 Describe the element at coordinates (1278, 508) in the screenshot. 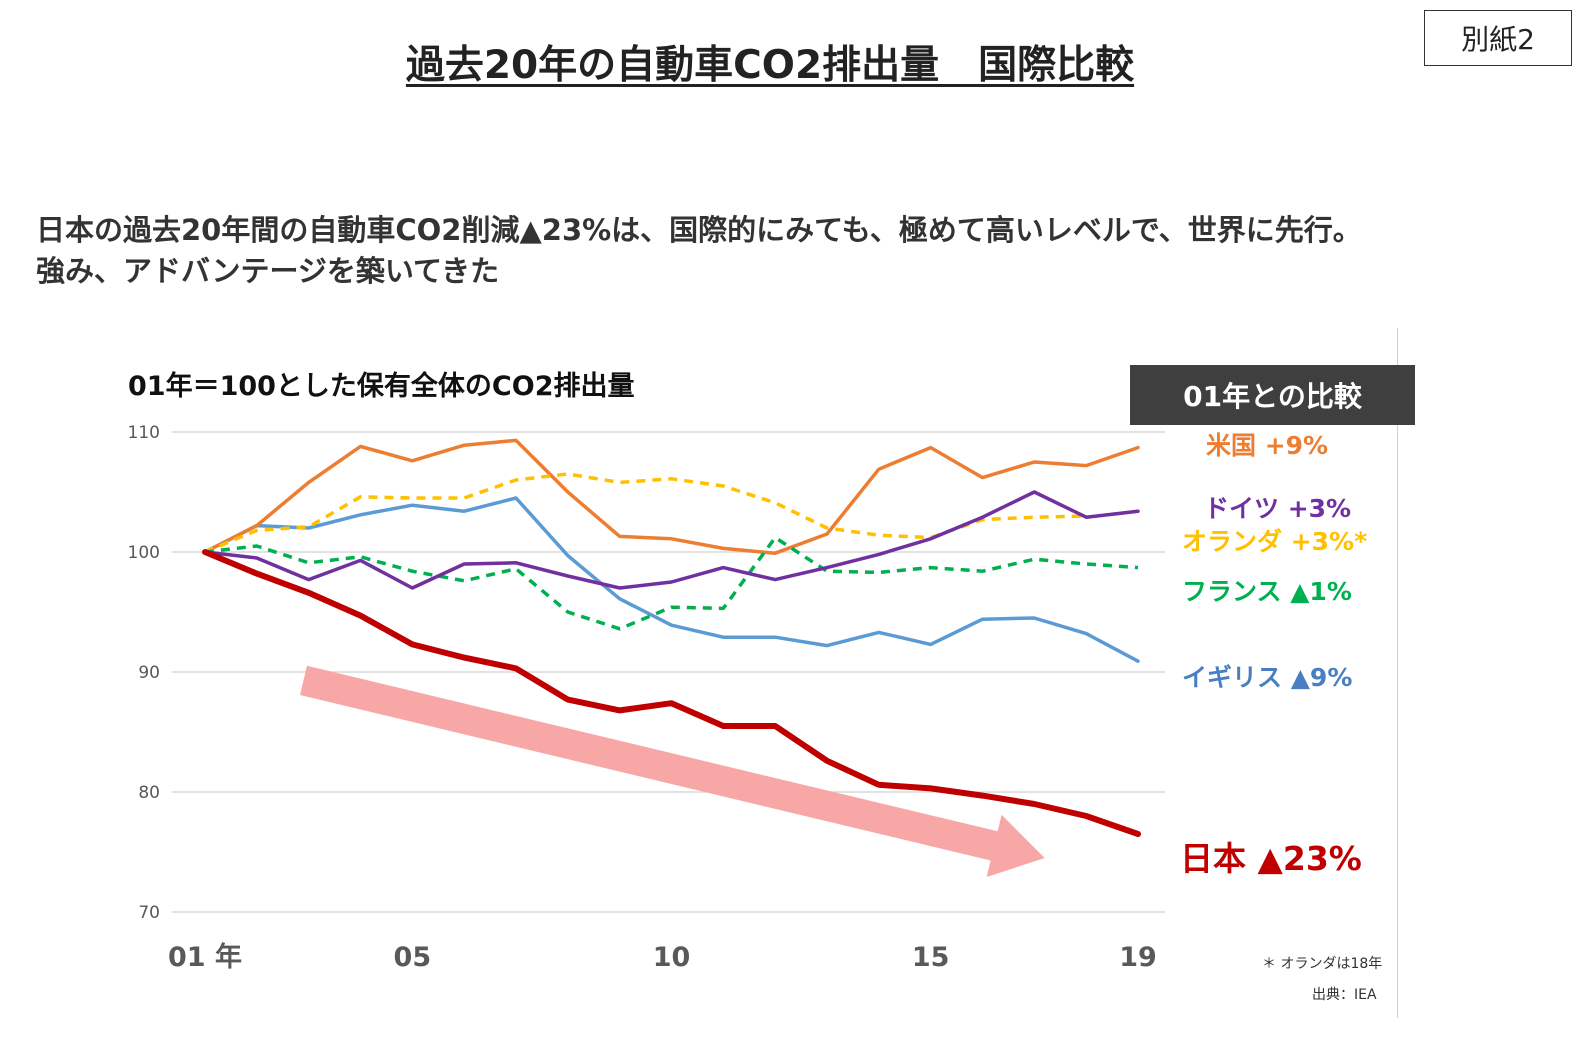

I see `legend-germany: ドイツ +3%` at that location.